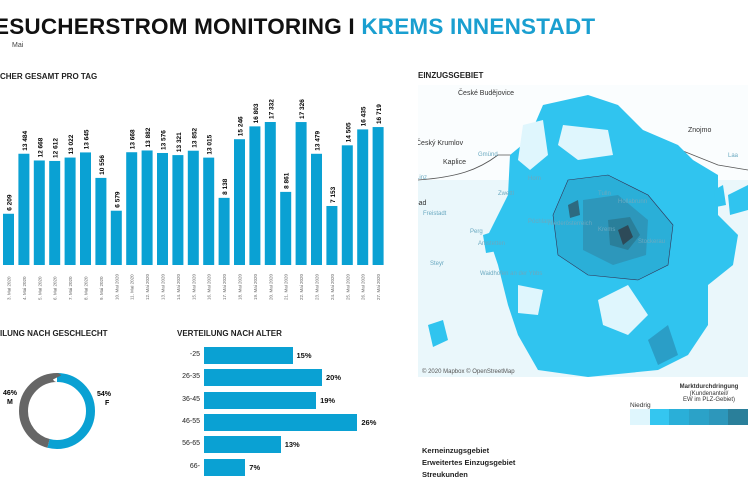 The height and width of the screenshot is (486, 748). What do you see at coordinates (699, 130) in the screenshot?
I see `map-place-label: Znojmo` at bounding box center [699, 130].